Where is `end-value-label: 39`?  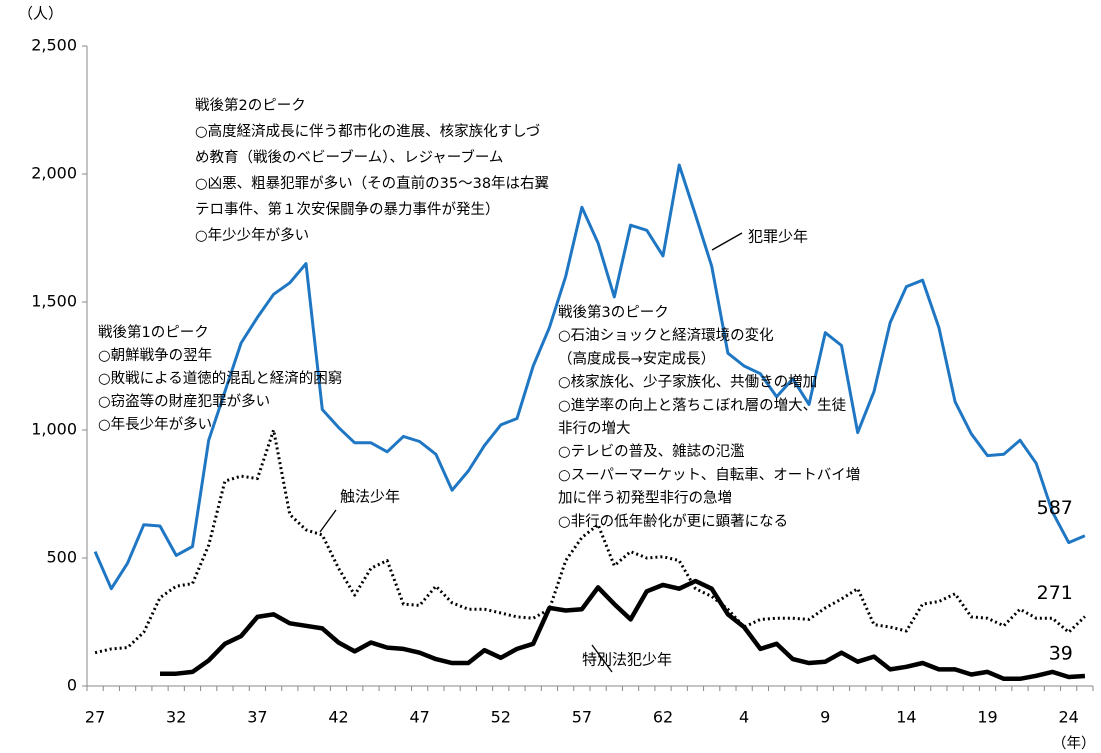 end-value-label: 39 is located at coordinates (1061, 654).